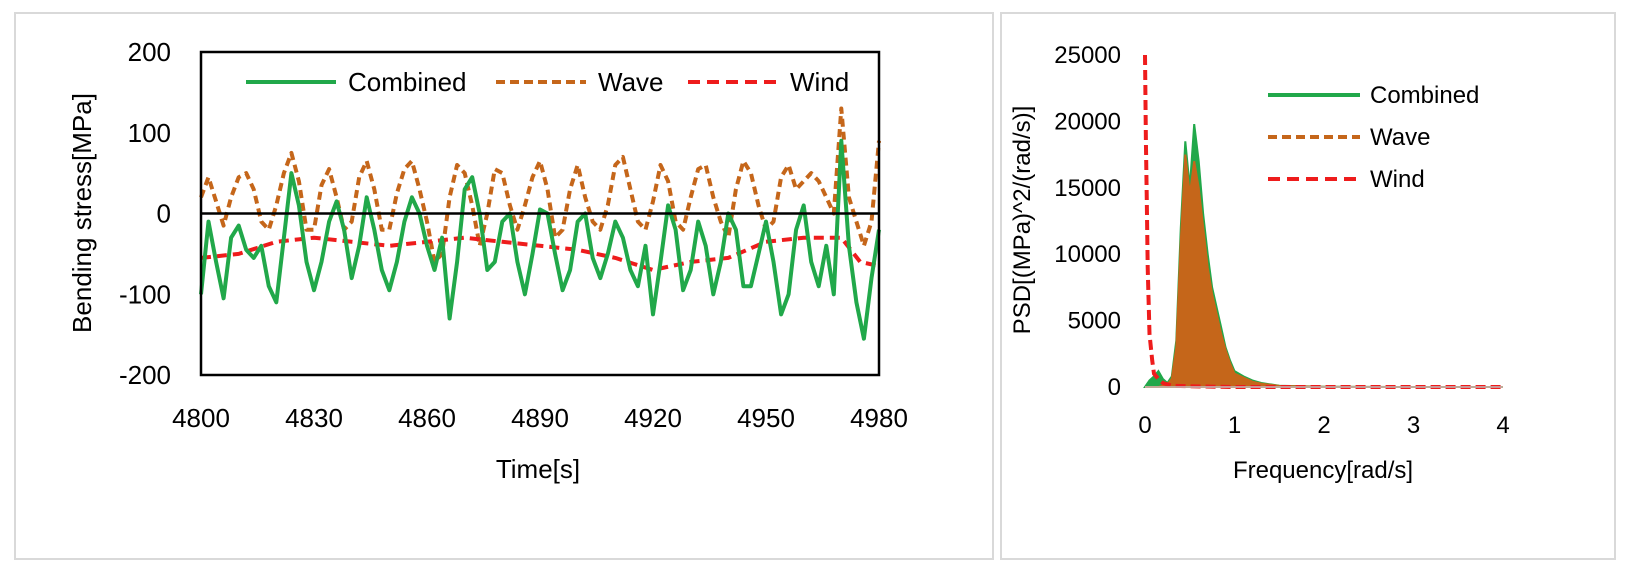 Image resolution: width=1631 pixels, height=572 pixels. I want to click on legend-label-wave: Wave, so click(631, 82).